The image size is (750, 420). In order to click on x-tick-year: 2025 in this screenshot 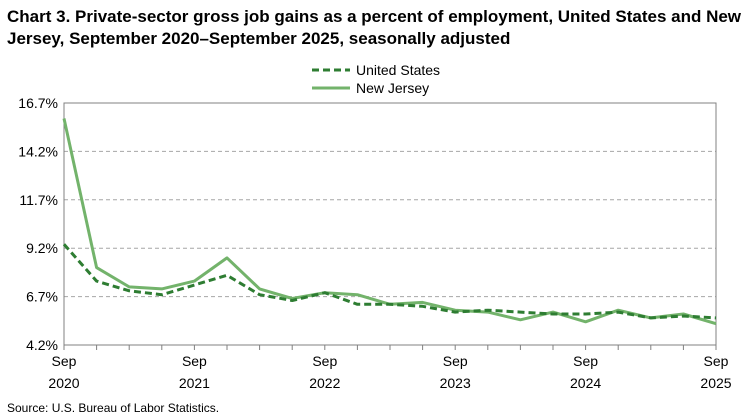, I will do `click(715, 383)`.